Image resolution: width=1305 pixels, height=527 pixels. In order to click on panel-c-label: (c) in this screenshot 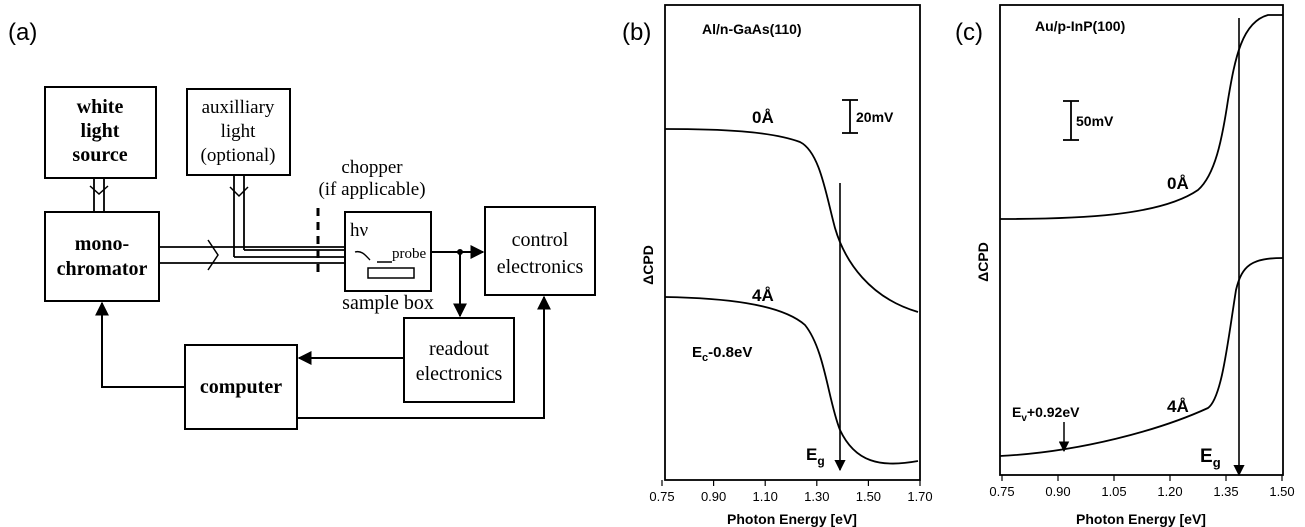, I will do `click(969, 32)`.